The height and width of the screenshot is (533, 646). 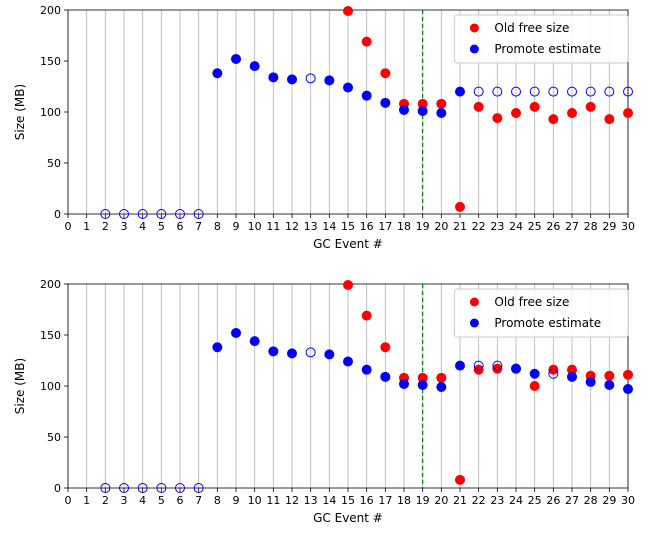 I want to click on legend-label: Old free size, so click(x=531, y=28).